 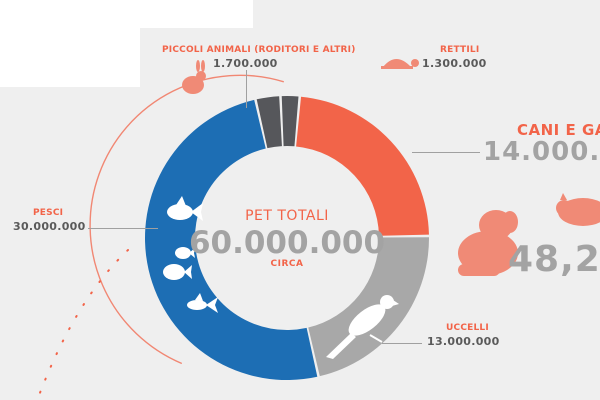 What do you see at coordinates (259, 50) in the screenshot?
I see `label-piccoli-animali: PICCOLI ANIMALI (RODITORI E ALTRI)` at bounding box center [259, 50].